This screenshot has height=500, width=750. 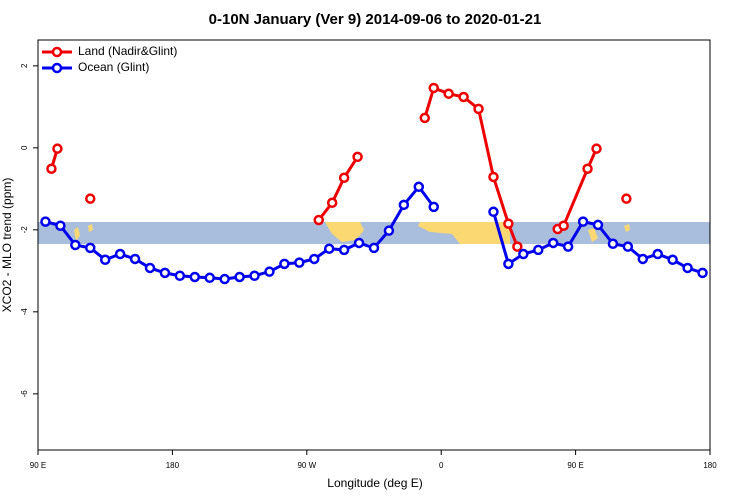 What do you see at coordinates (127, 51) in the screenshot?
I see `legend-label: Land (Nadir&Glint)` at bounding box center [127, 51].